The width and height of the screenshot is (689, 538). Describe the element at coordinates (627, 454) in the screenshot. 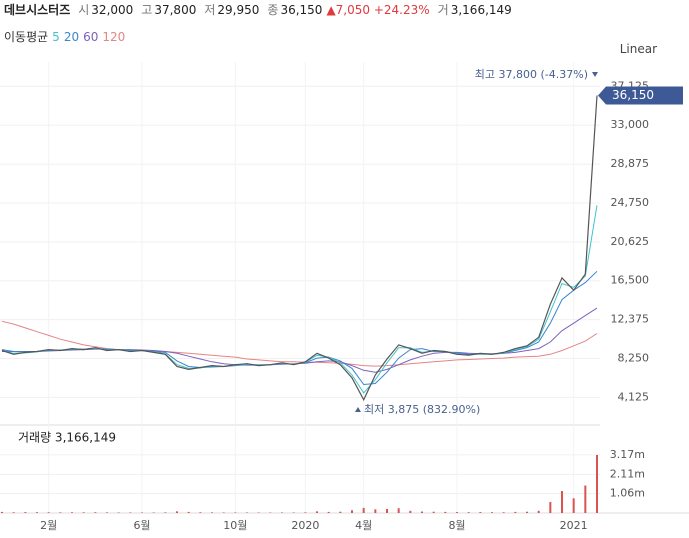

I see `y-tick-label: 3.17m` at that location.